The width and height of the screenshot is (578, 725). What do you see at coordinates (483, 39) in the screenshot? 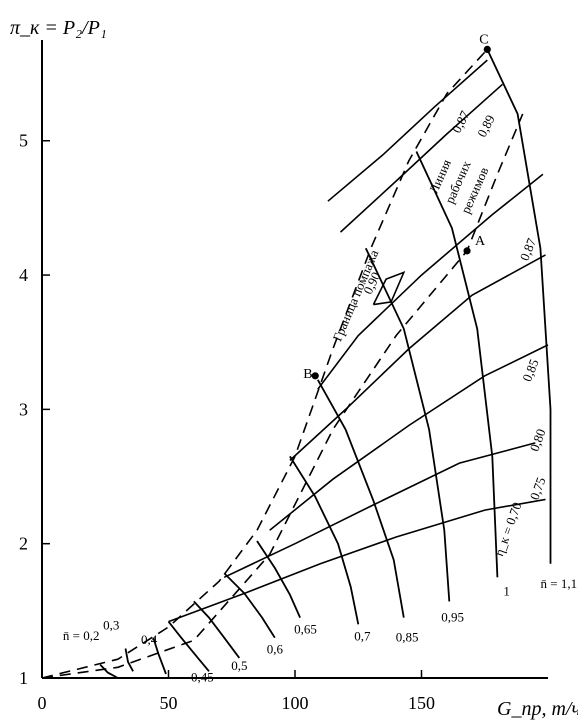
I see `point-label-c: C` at bounding box center [483, 39].